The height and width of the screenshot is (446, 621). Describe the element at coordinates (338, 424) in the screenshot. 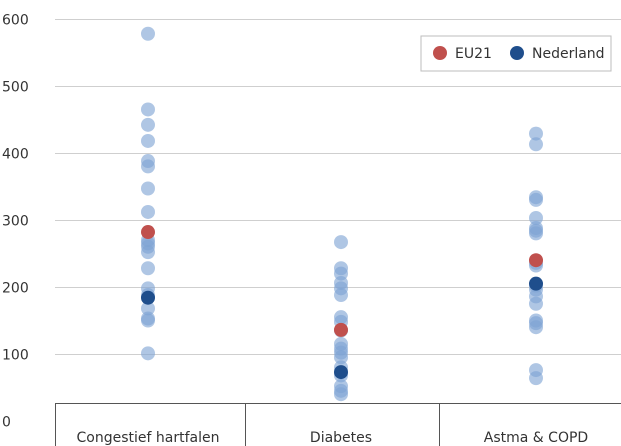

I see `x-axis` at that location.